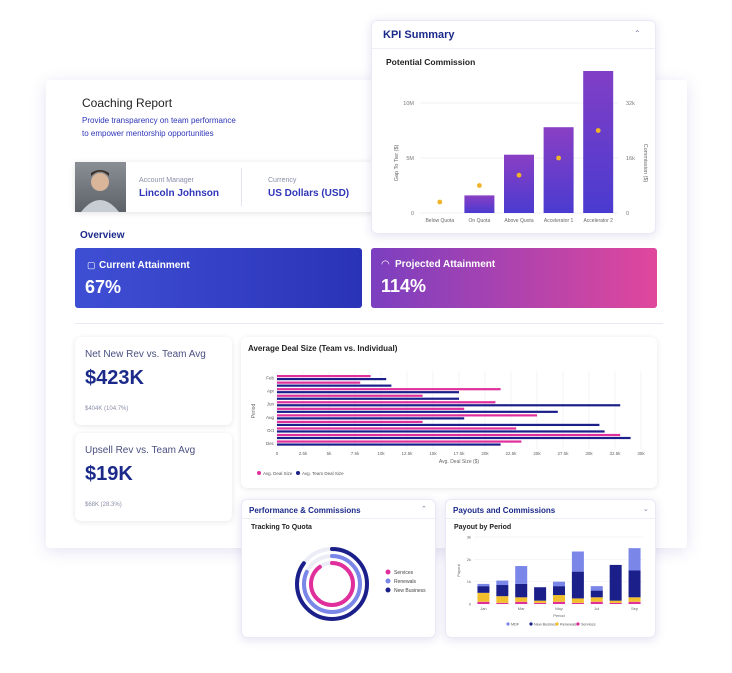  Describe the element at coordinates (630, 104) in the screenshot. I see `y2-tick-label: 32k` at that location.